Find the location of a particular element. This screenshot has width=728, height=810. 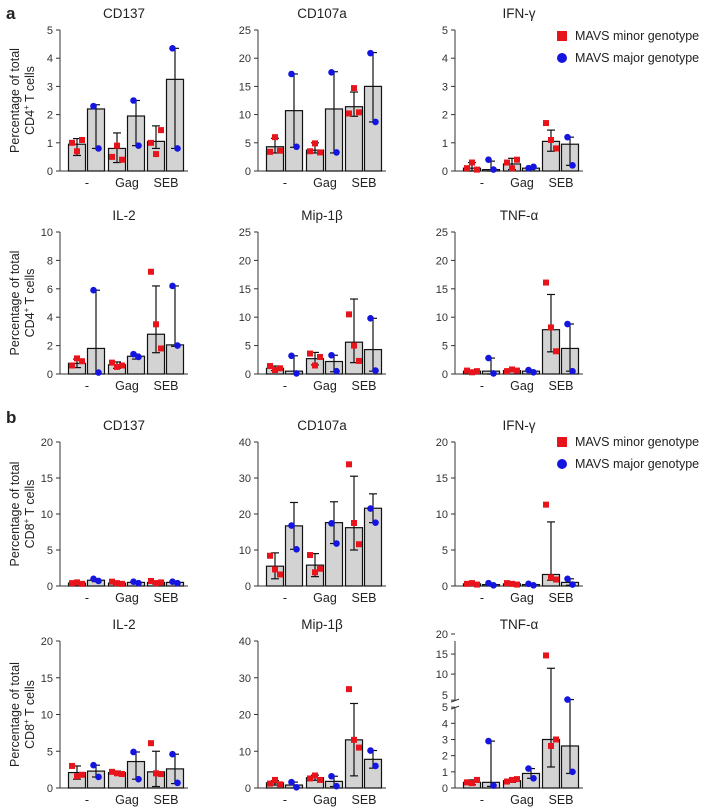

legend-item-minor: MAVS minor genotype is located at coordinates (628, 36).